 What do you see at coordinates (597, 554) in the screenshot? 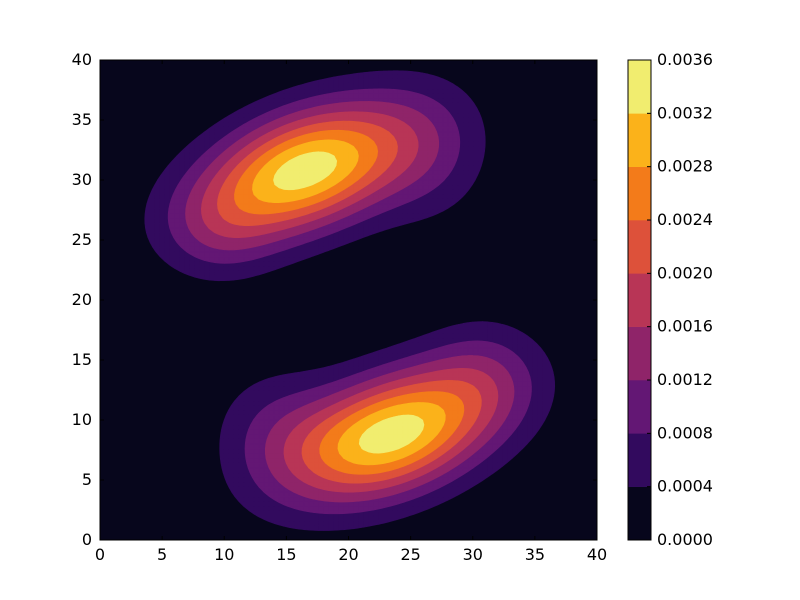
I see `x-tick-label: 40` at bounding box center [597, 554].